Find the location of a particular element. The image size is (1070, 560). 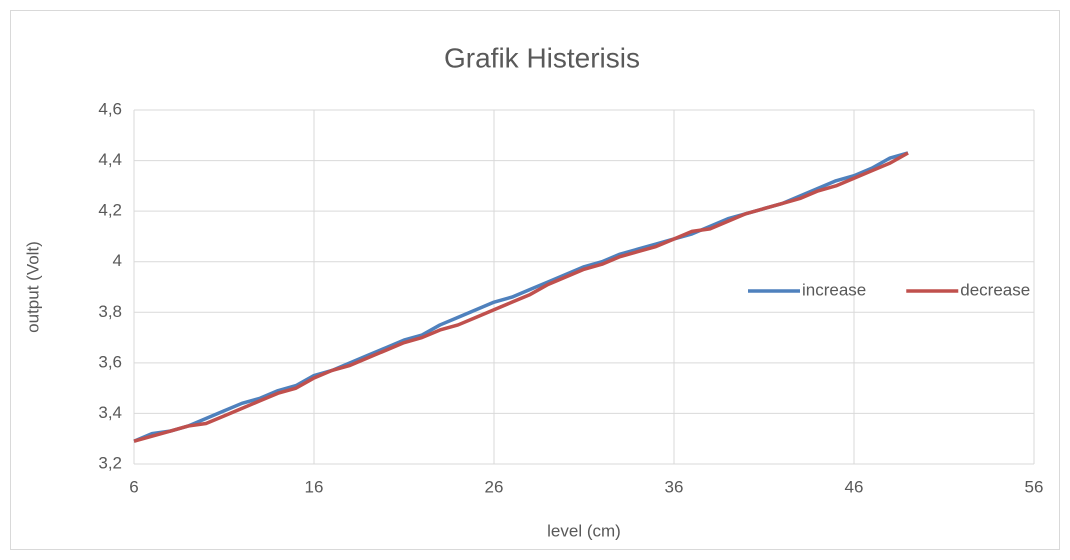

chart-title: Grafik Histerisis is located at coordinates (542, 57).